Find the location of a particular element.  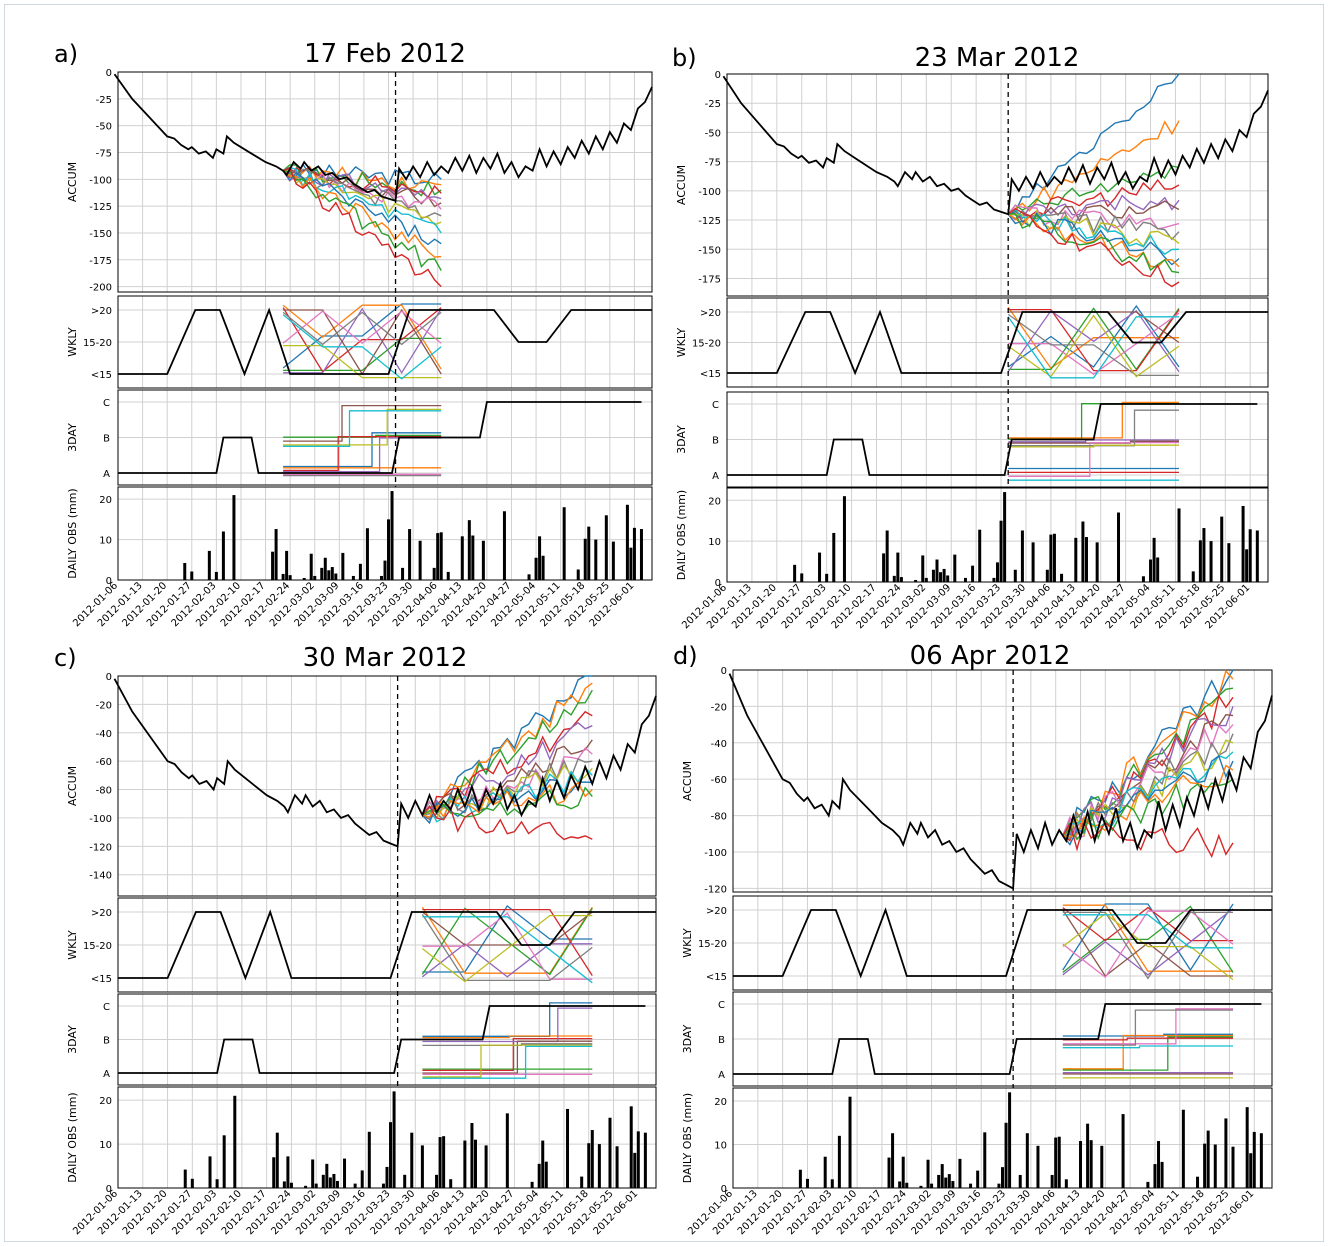

accum-tick-label: -175 is located at coordinates (709, 279).